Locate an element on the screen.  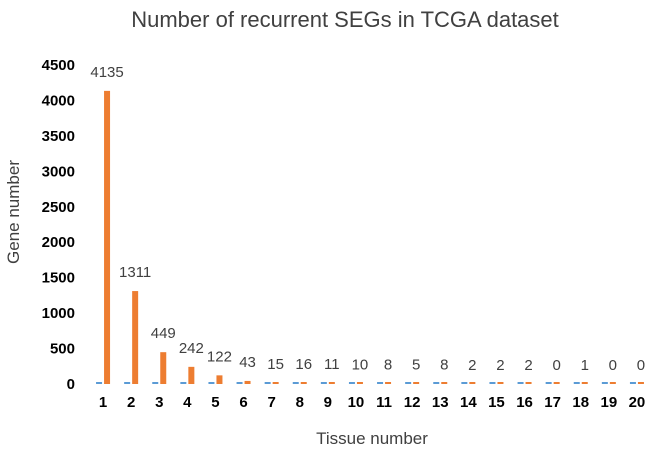
x-tick-label: 13 is located at coordinates (440, 402).